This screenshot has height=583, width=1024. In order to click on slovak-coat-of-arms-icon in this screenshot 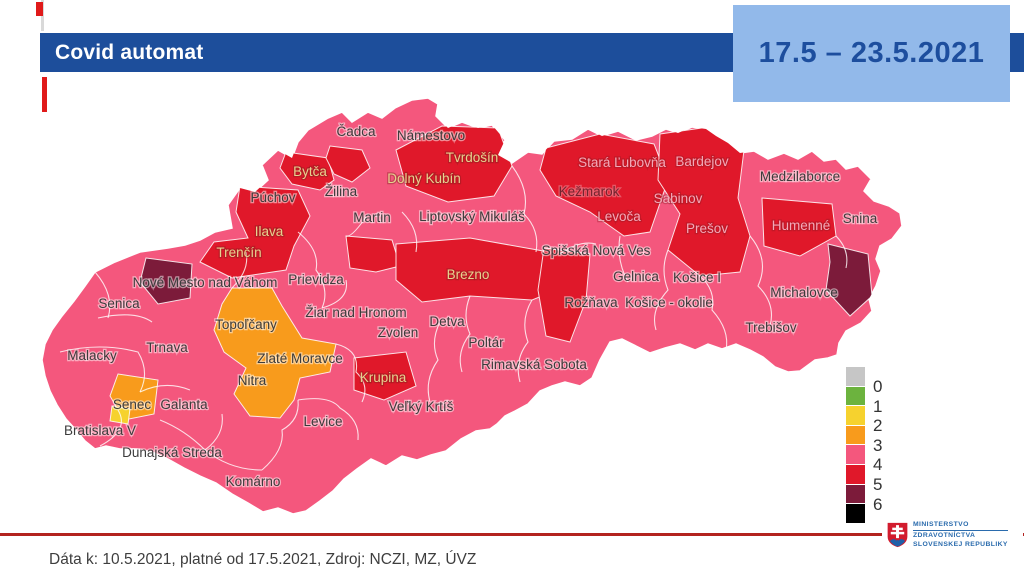, I will do `click(897, 535)`.